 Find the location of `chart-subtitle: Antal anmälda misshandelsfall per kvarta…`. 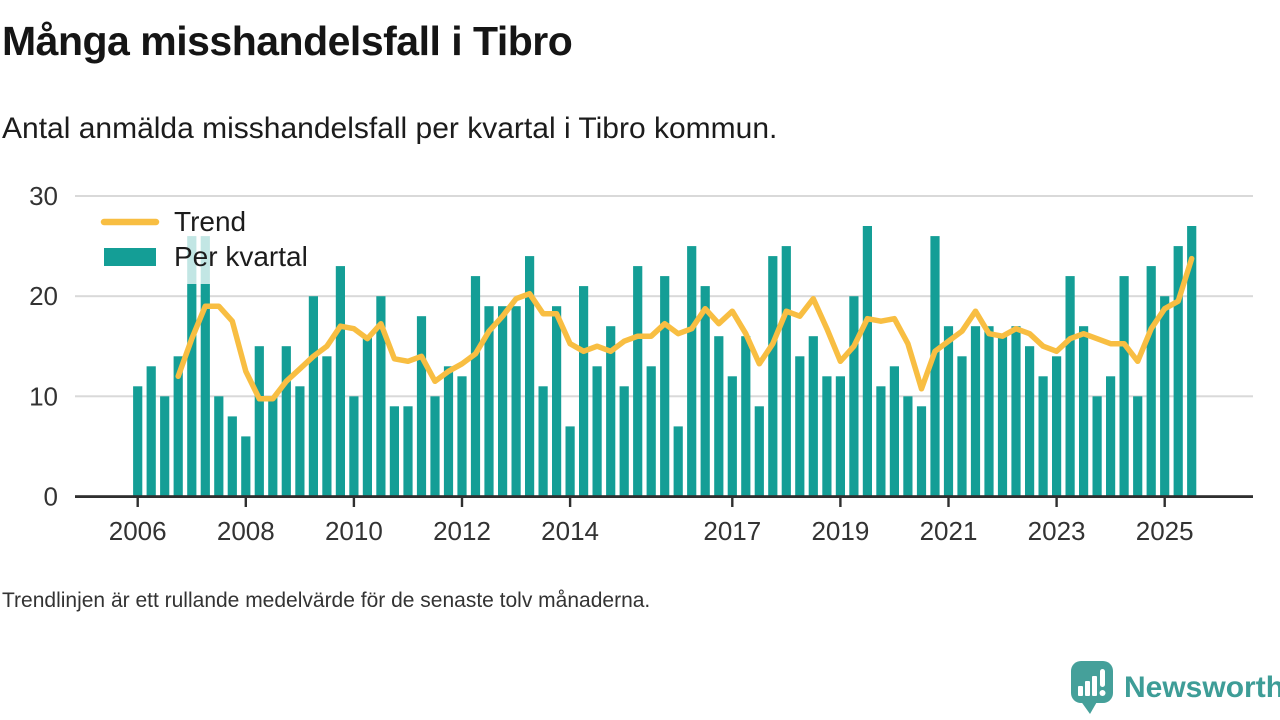

chart-subtitle: Antal anmälda misshandelsfall per kvarta… is located at coordinates (390, 128).